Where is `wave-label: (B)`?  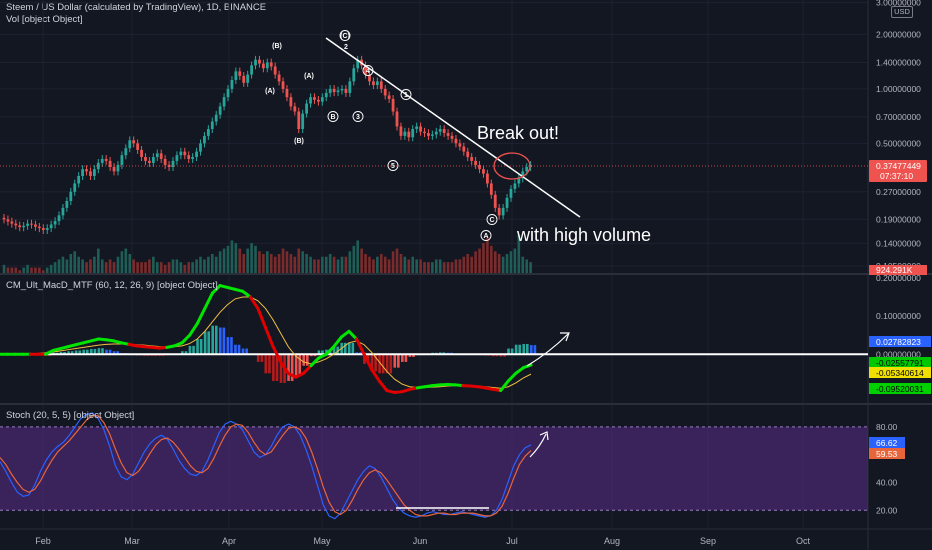
wave-label: (B) is located at coordinates (277, 46).